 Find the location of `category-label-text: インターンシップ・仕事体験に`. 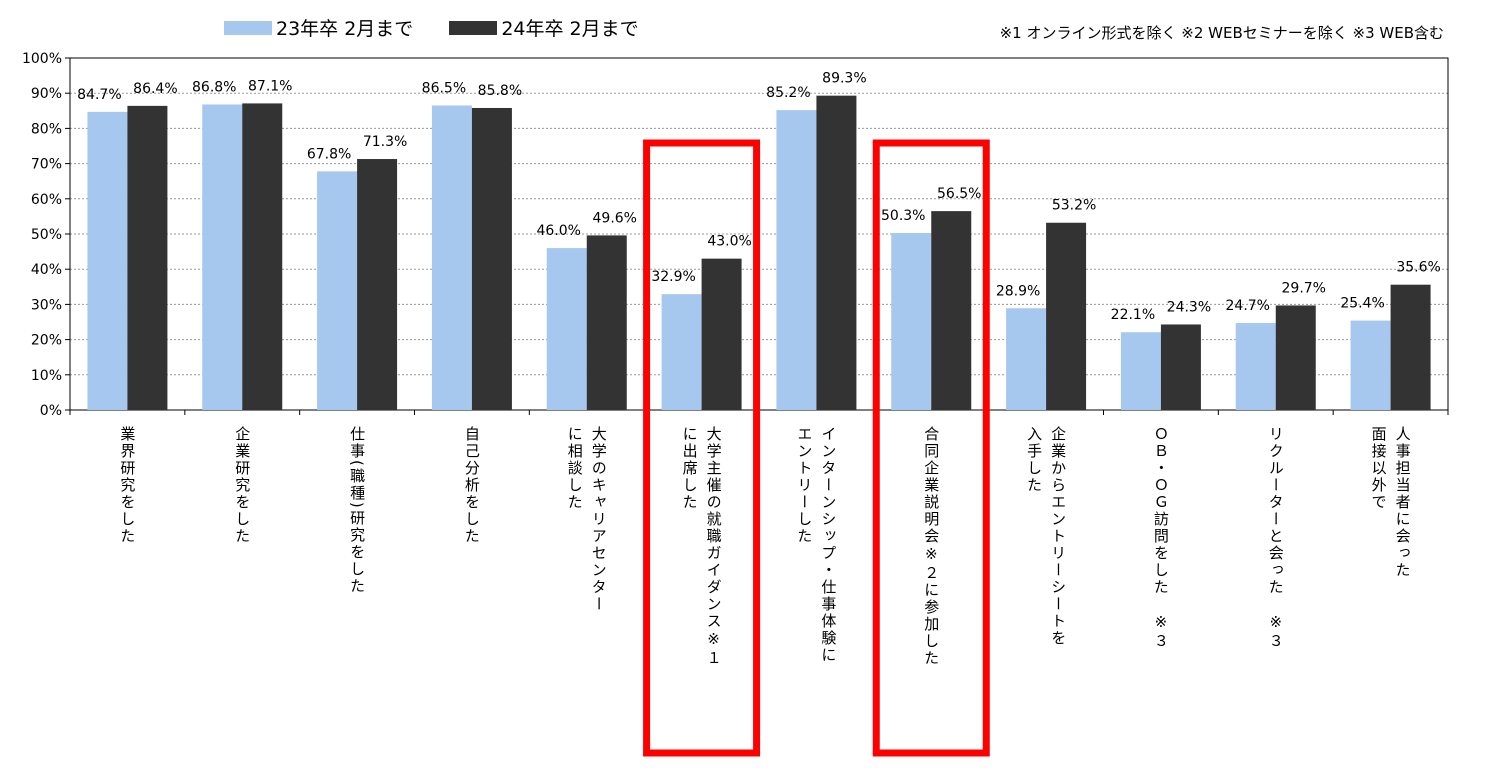

category-label-text: インターンシップ・仕事体験に is located at coordinates (828, 545).